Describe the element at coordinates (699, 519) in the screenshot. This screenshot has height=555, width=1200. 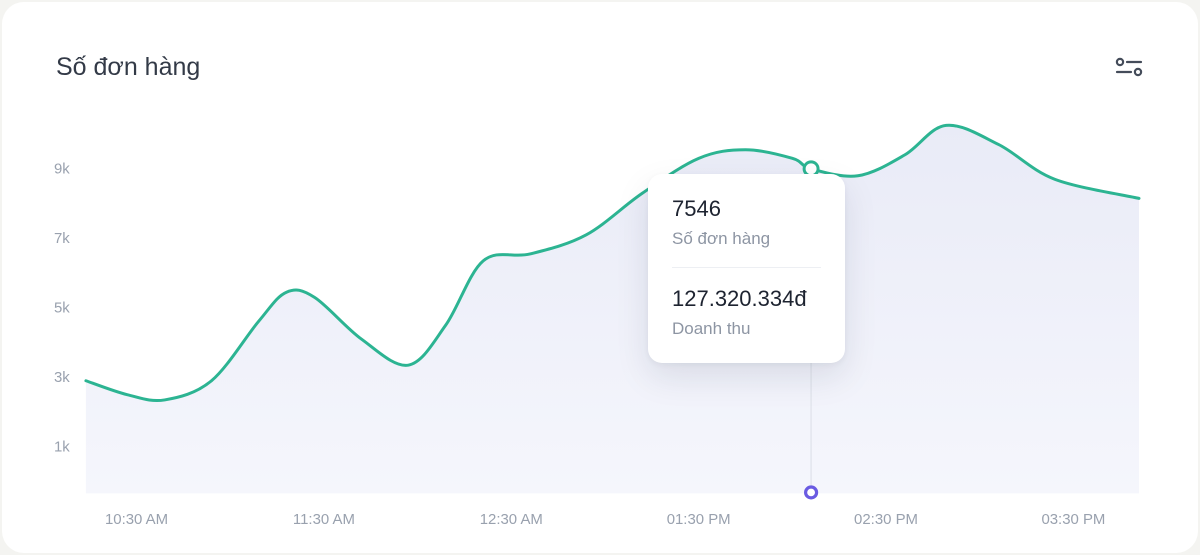
I see `x-tick-label: 01:30 PM` at that location.